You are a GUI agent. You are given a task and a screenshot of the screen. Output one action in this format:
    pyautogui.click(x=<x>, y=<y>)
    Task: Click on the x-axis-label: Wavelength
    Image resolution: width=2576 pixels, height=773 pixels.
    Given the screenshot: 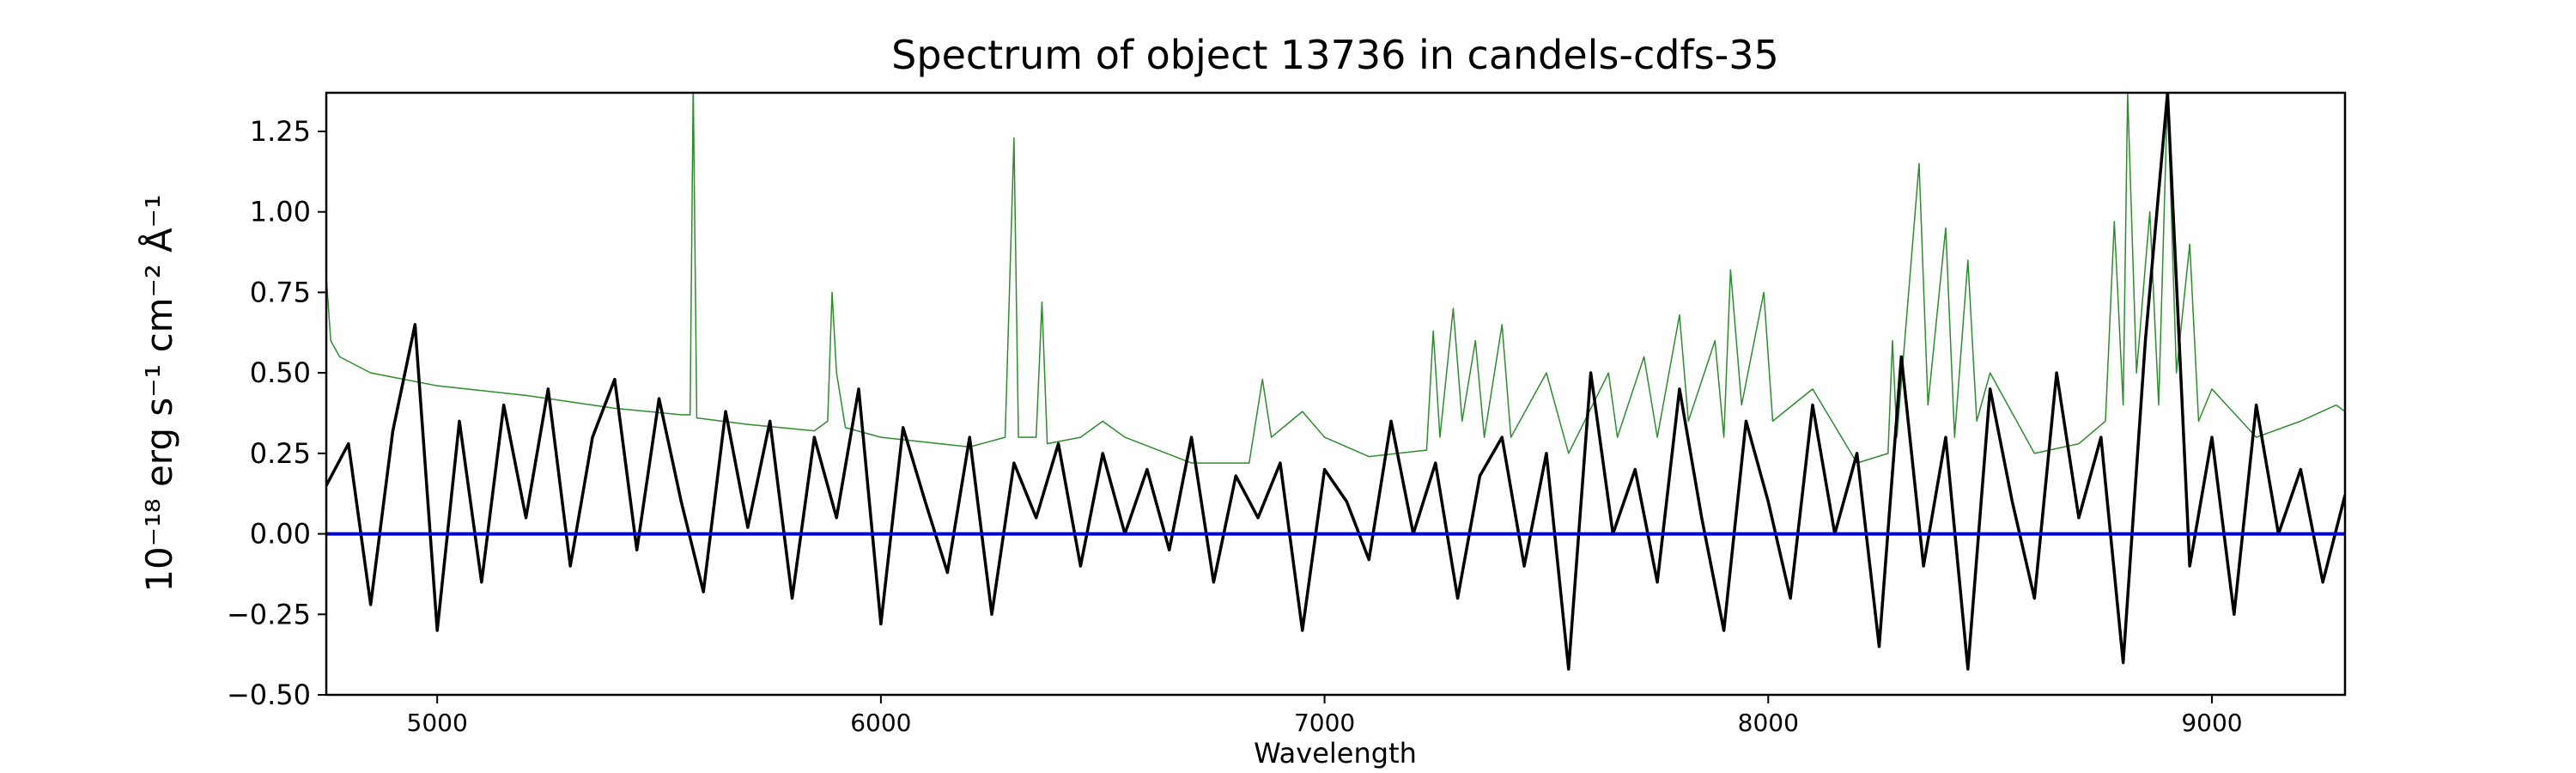 What is the action you would take?
    pyautogui.click(x=1335, y=753)
    